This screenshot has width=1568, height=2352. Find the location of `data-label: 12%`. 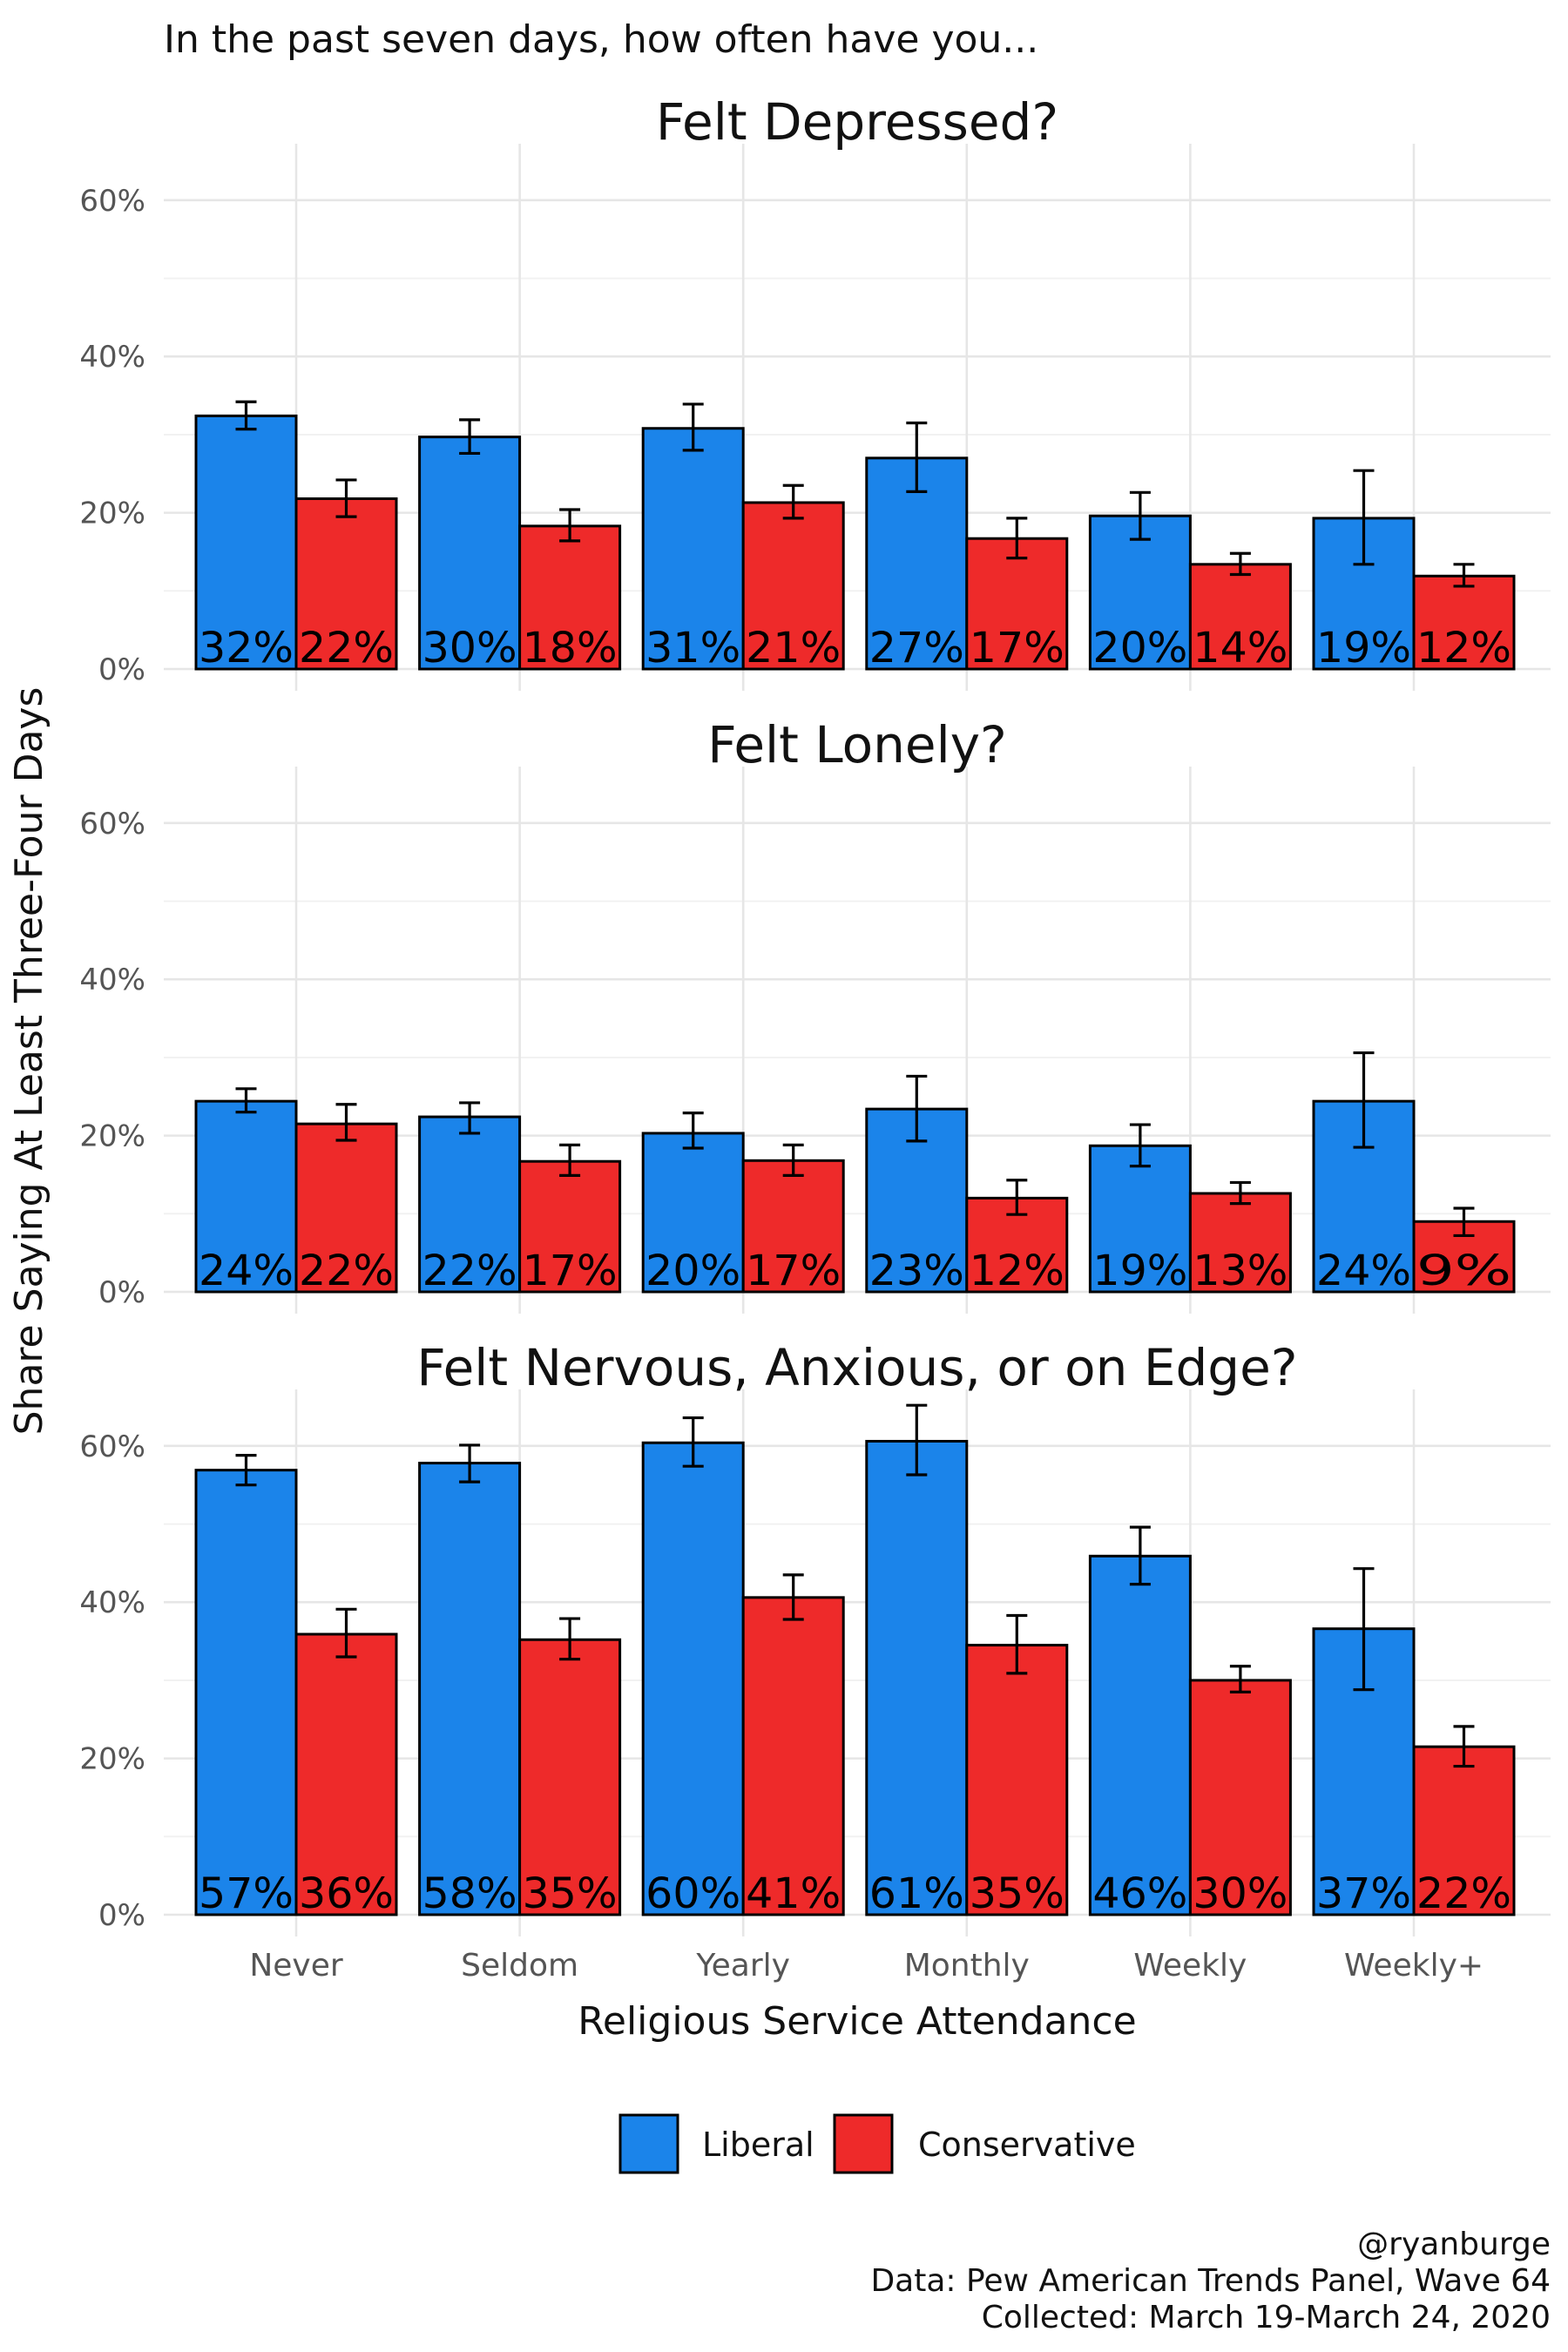

data-label: 12% is located at coordinates (1017, 1271).